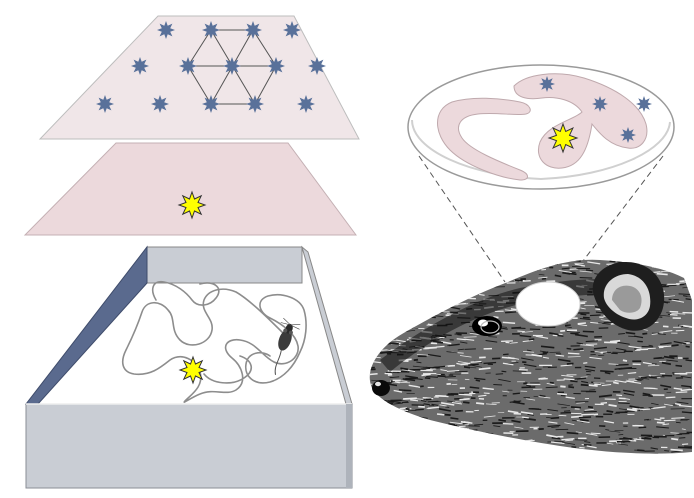 The image size is (694, 498). I want to click on grid-layer, so click(199, 77).